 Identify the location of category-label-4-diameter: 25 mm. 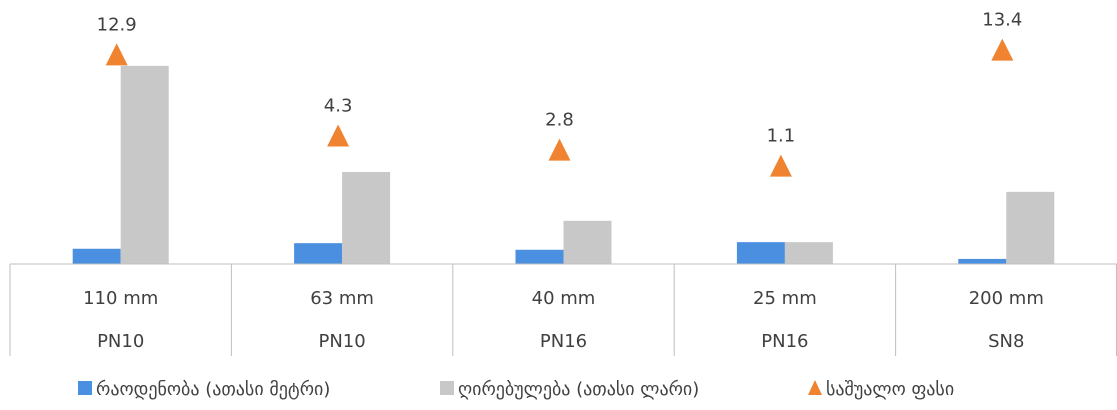
(785, 298).